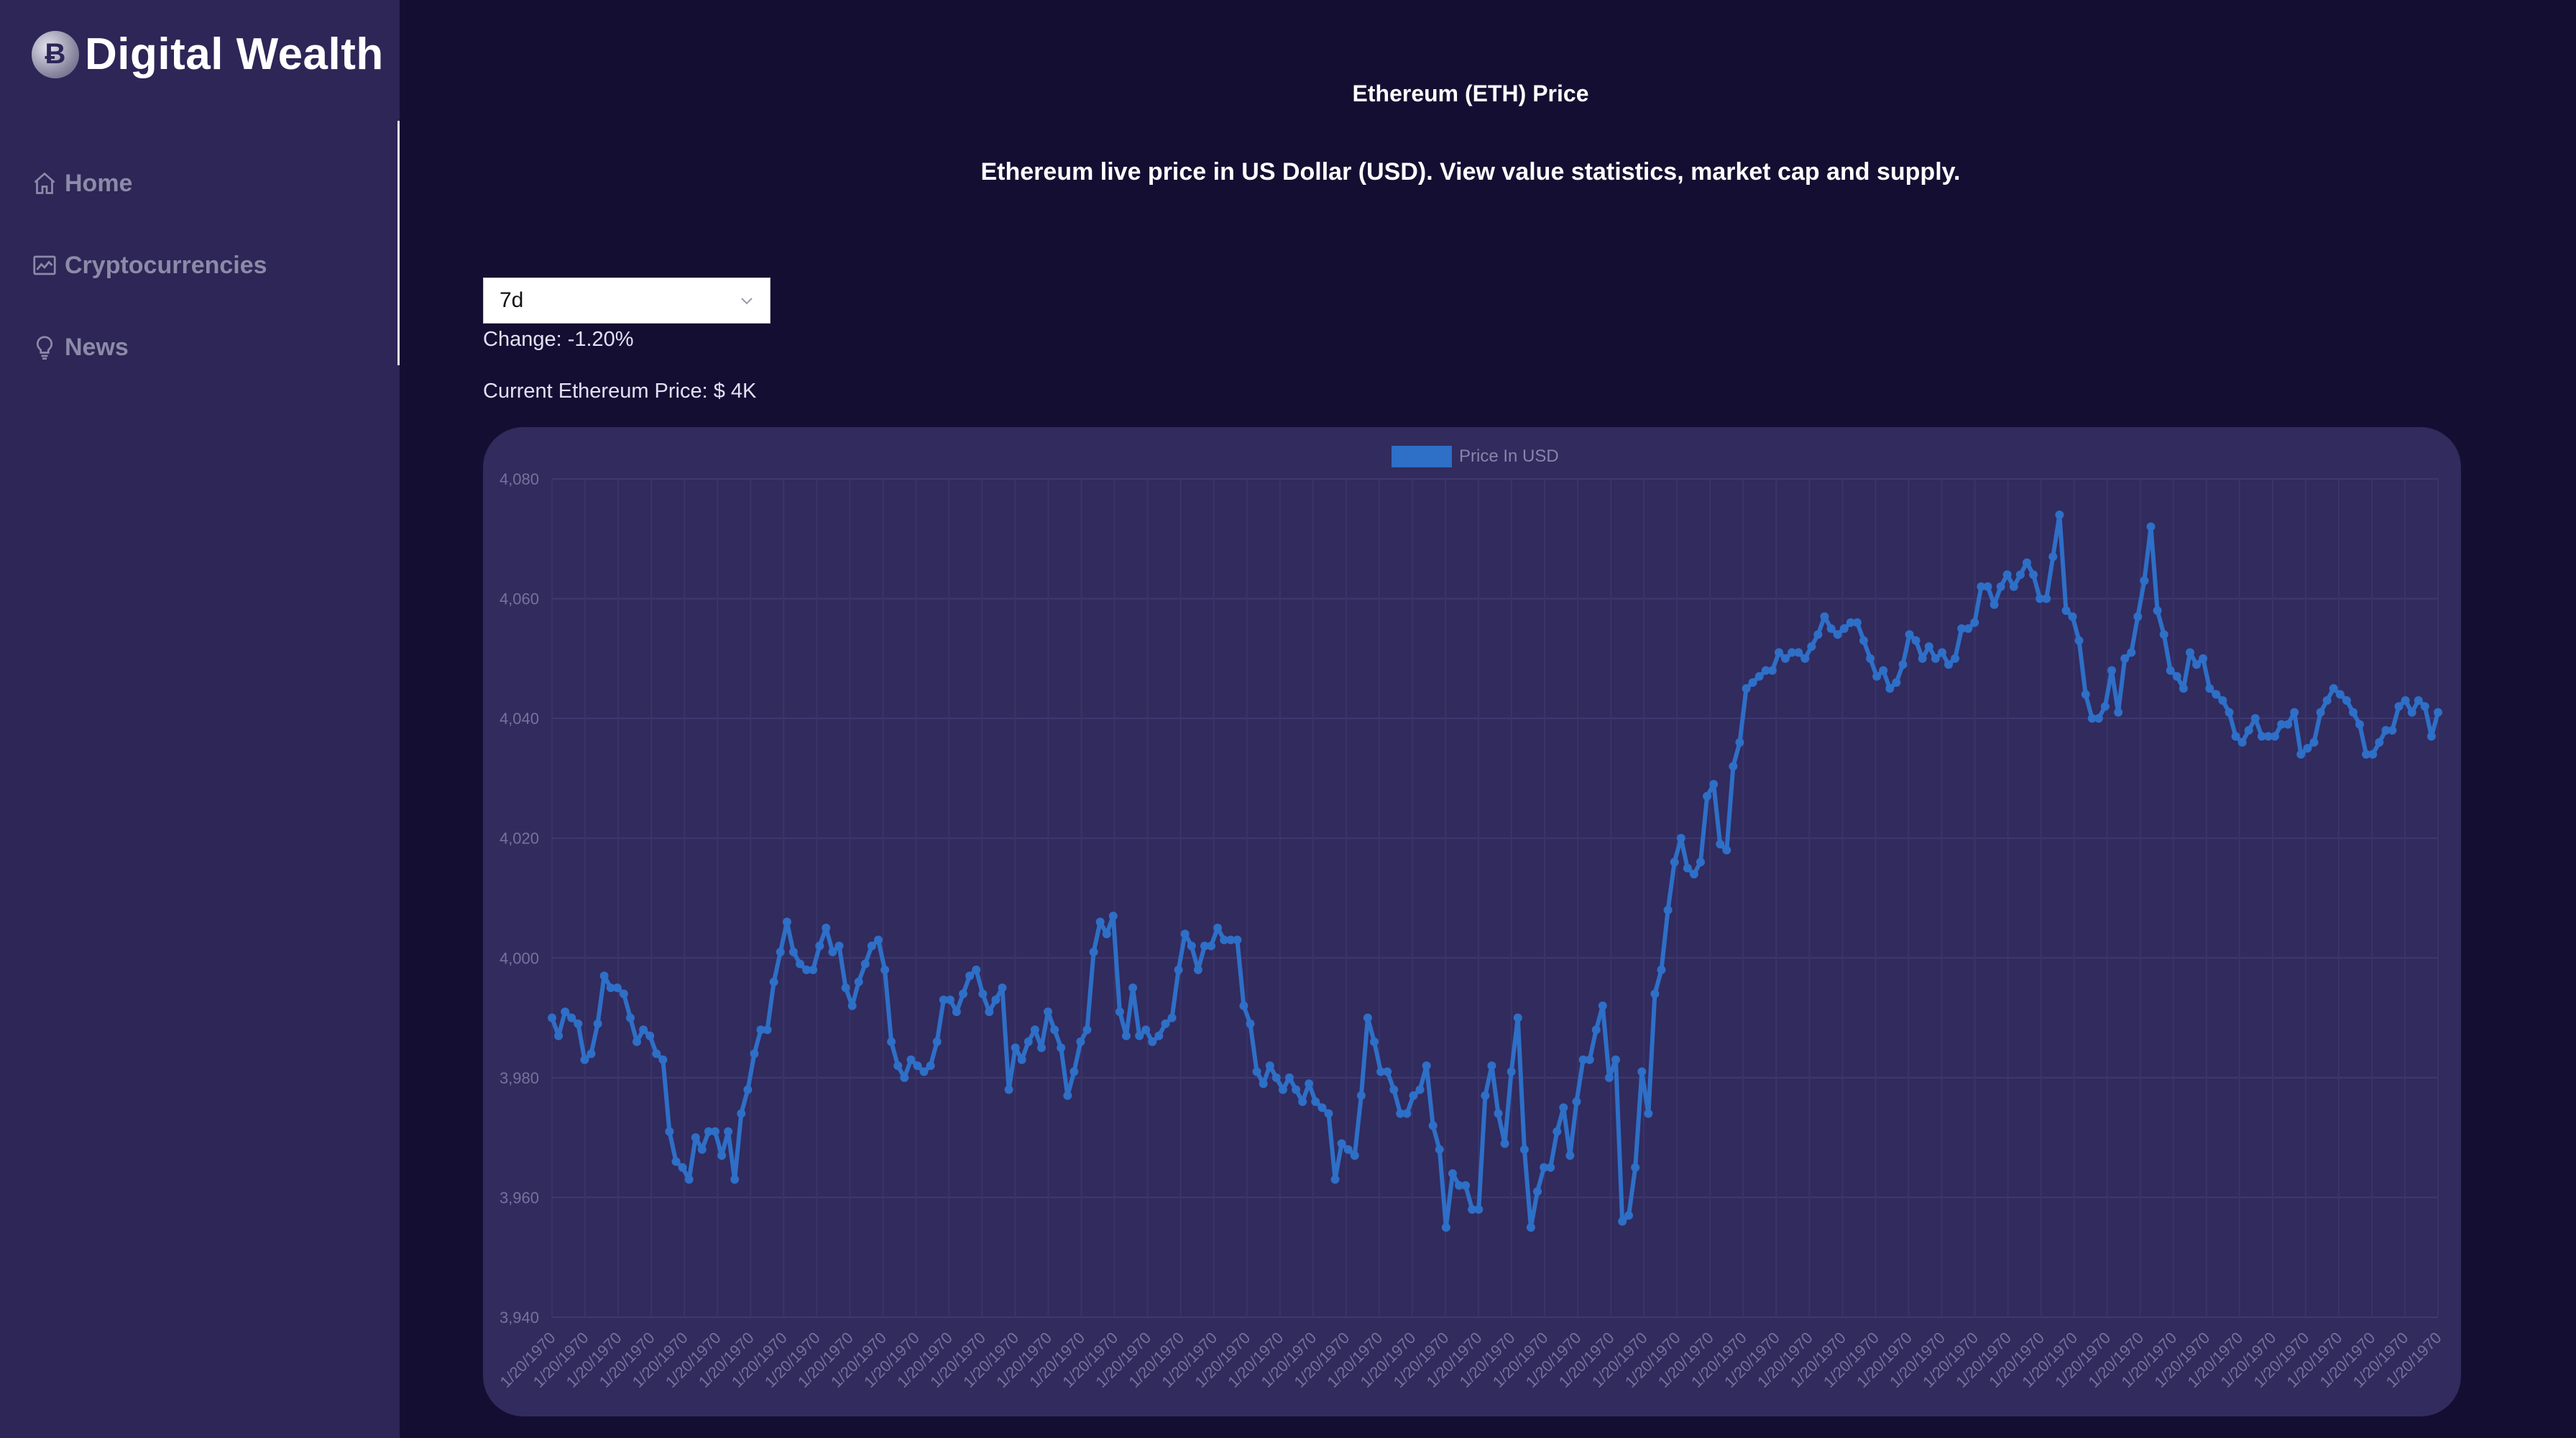  What do you see at coordinates (208, 54) in the screenshot?
I see `brand: Ƀ Digital Wealth` at bounding box center [208, 54].